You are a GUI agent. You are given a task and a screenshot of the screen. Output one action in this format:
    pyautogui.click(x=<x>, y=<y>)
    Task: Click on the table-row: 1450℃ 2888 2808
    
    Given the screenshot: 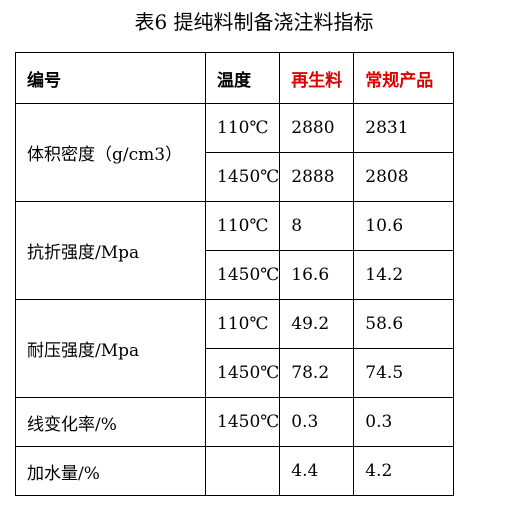 What is the action you would take?
    pyautogui.click(x=235, y=177)
    